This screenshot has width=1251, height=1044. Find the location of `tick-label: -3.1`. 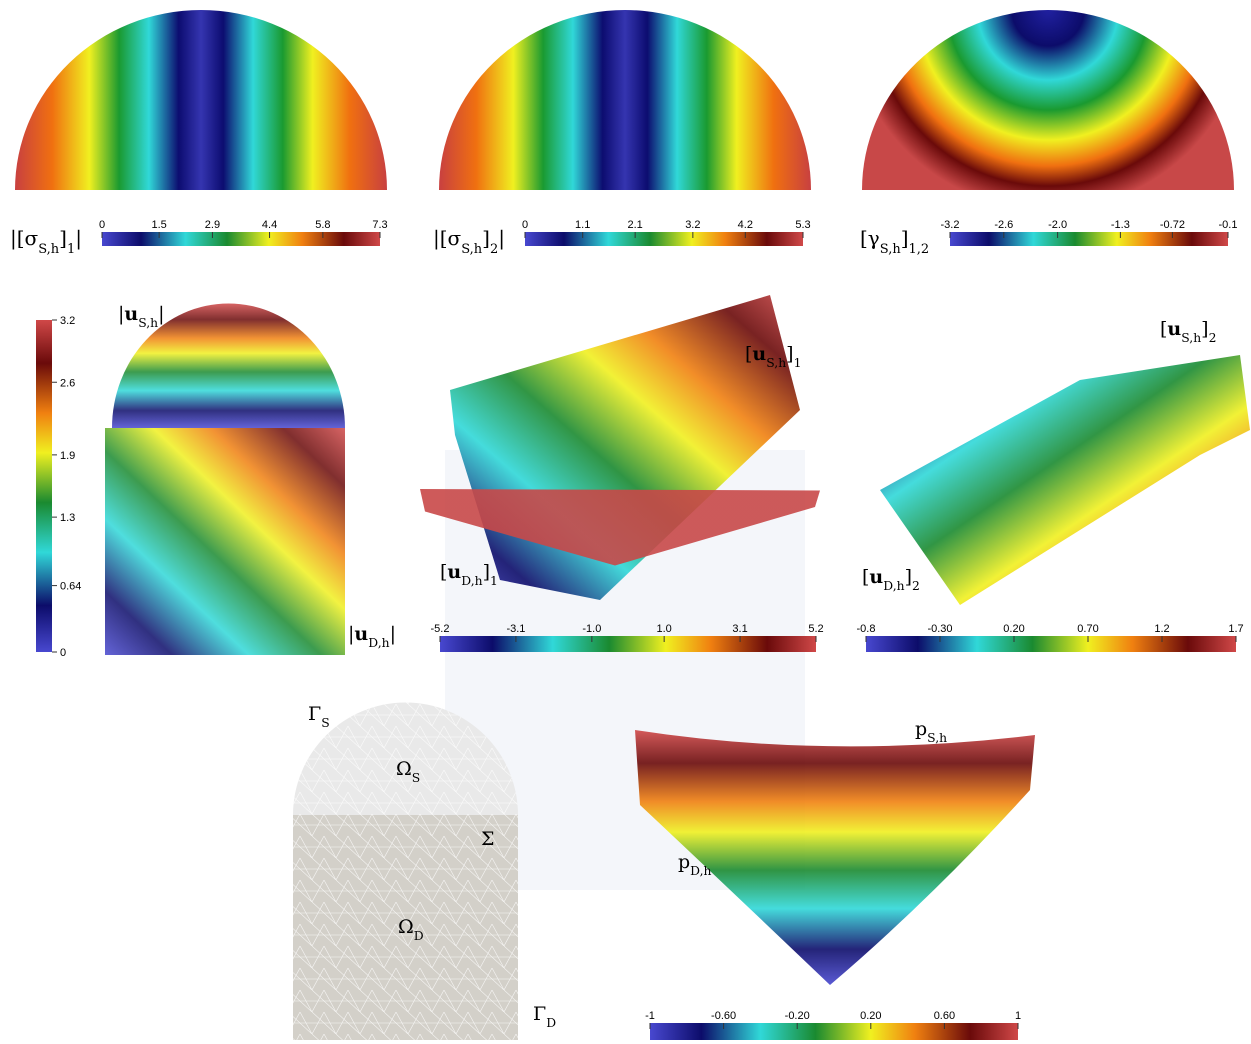

tick-label: -3.1 is located at coordinates (515, 629).